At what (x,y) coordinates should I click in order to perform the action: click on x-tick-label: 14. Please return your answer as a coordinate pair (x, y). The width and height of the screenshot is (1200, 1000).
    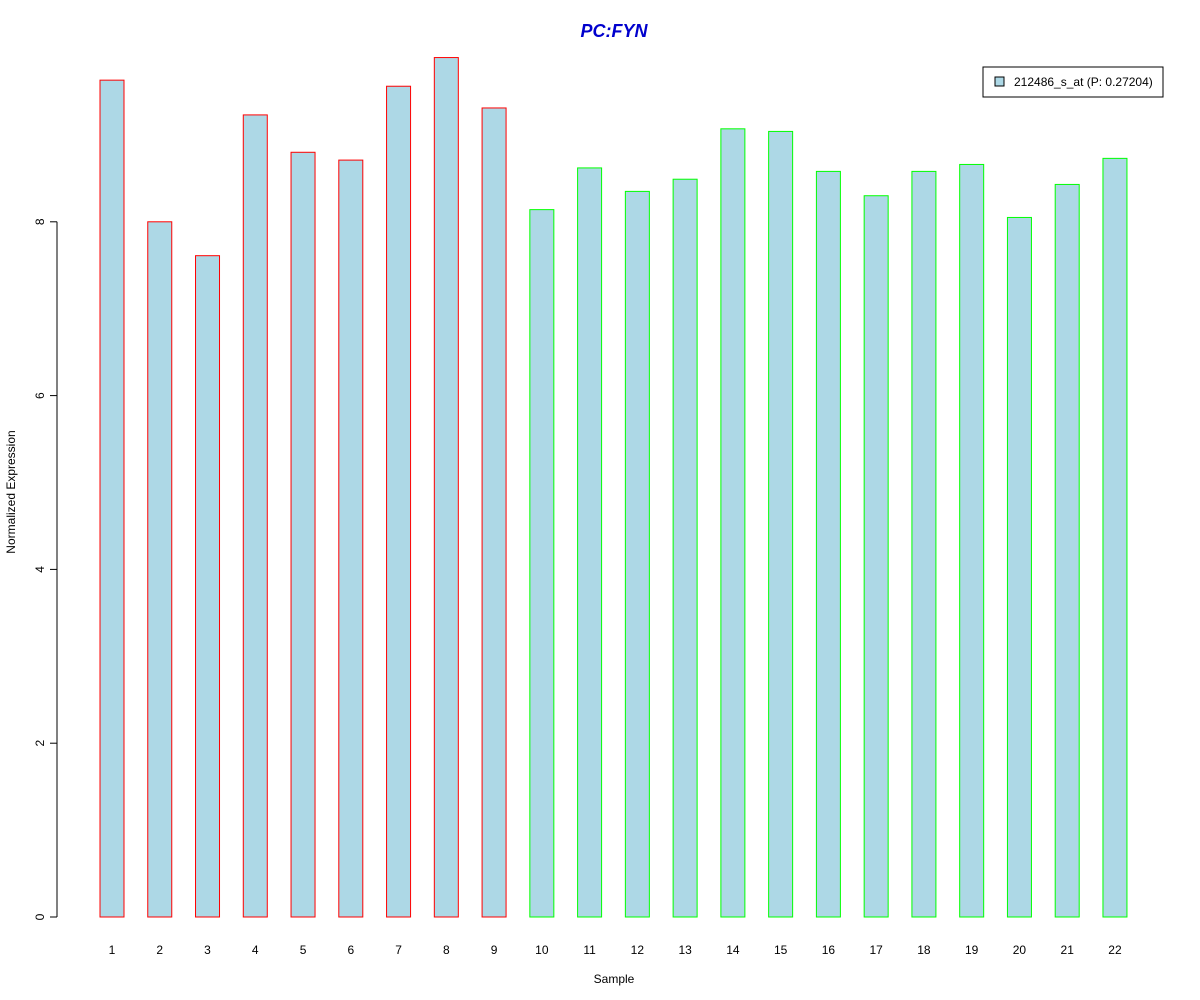
    Looking at the image, I should click on (733, 950).